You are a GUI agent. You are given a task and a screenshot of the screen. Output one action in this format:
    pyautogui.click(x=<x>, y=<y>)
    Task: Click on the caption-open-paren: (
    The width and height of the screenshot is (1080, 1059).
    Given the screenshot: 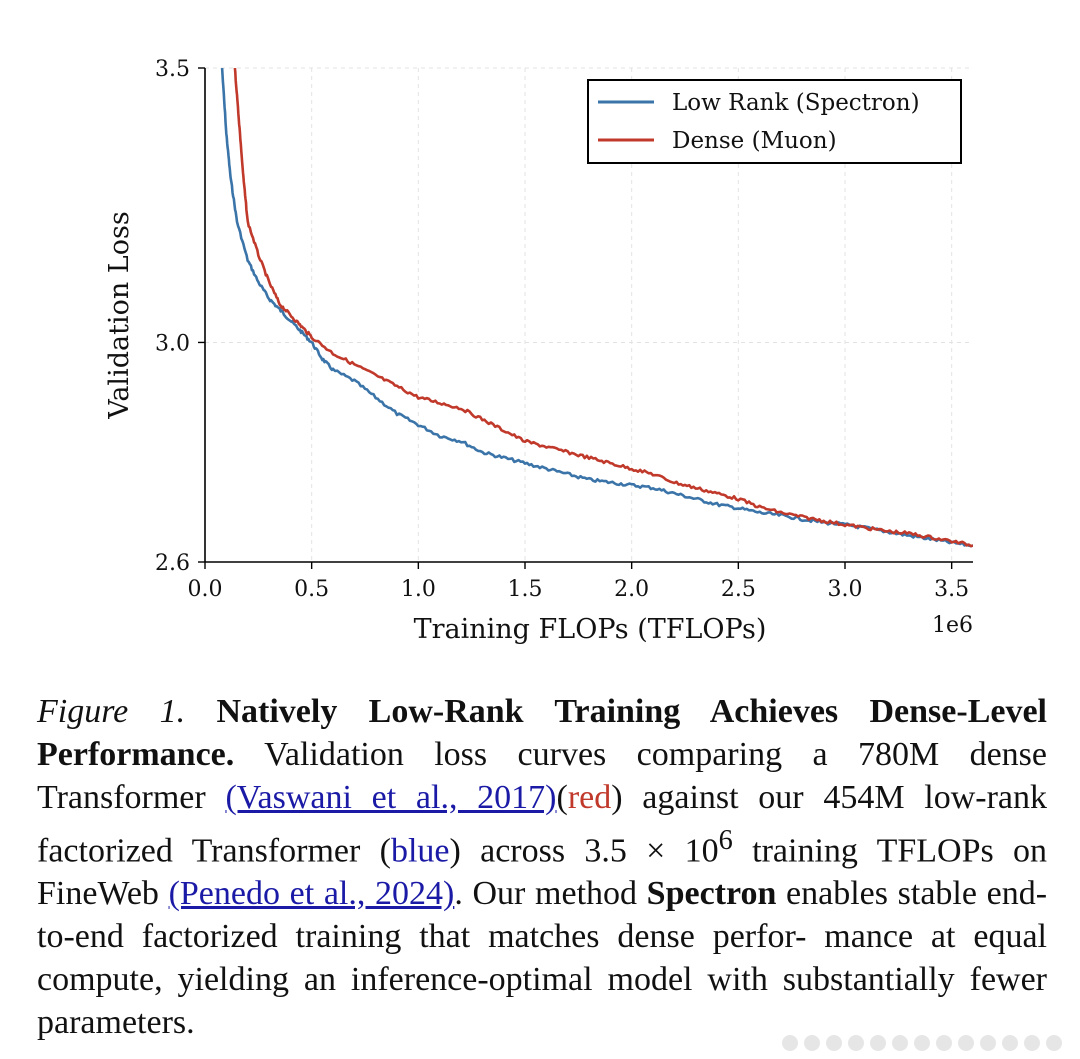 What is the action you would take?
    pyautogui.click(x=562, y=797)
    